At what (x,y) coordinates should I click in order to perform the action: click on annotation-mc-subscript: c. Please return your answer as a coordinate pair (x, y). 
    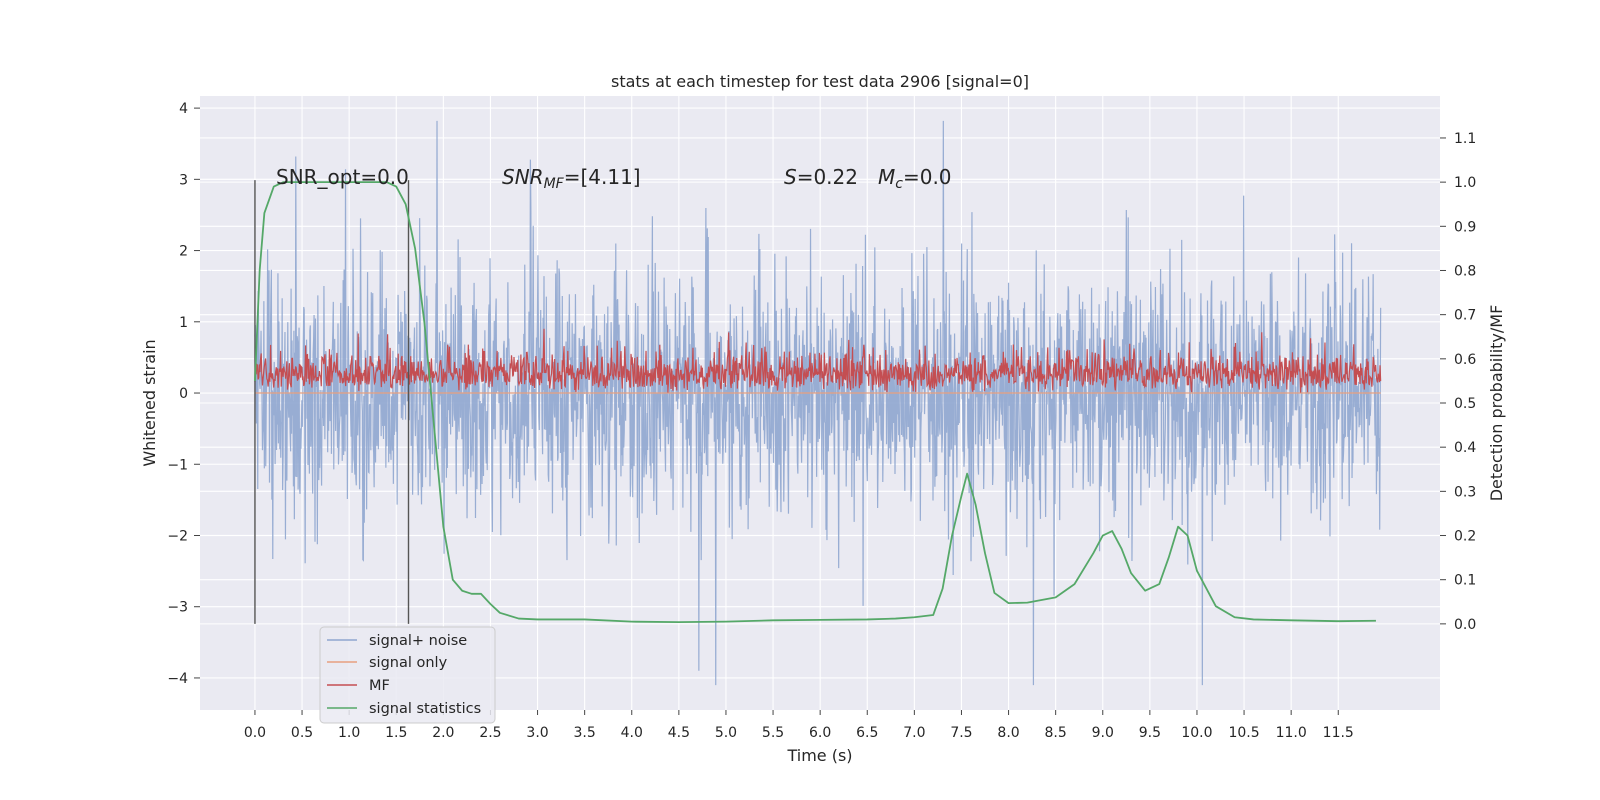
    Looking at the image, I should click on (899, 184).